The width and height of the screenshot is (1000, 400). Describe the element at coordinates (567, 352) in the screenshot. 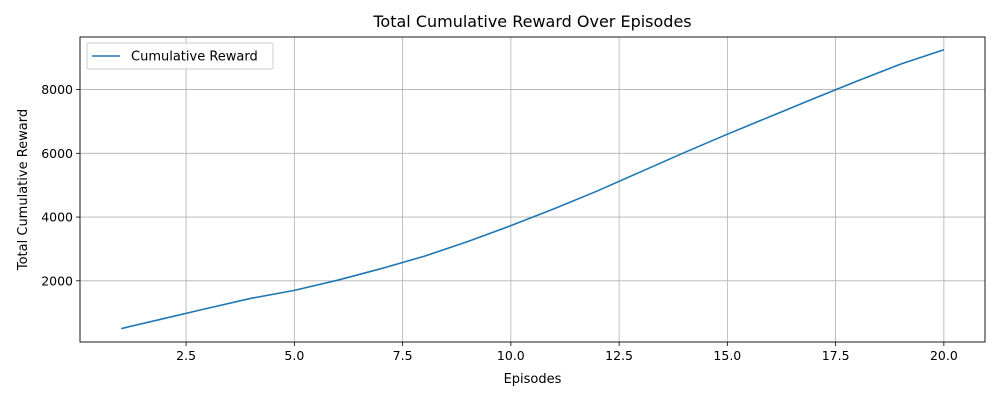

I see `x-axis-ticks: 2.5 5.0 7.5 10.0 12.5 15.0 17.5 20.0` at that location.